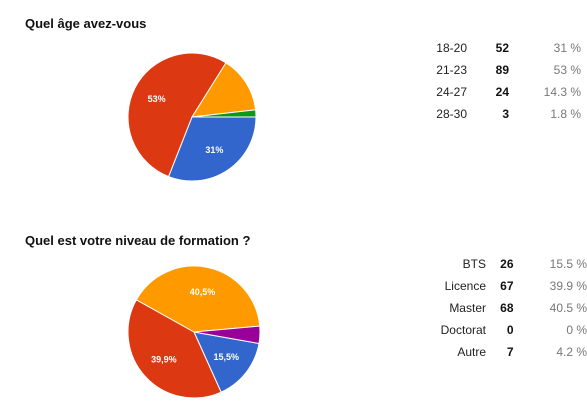 The height and width of the screenshot is (403, 587). Describe the element at coordinates (227, 335) in the screenshot. I see `pie-slice-autre` at that location.